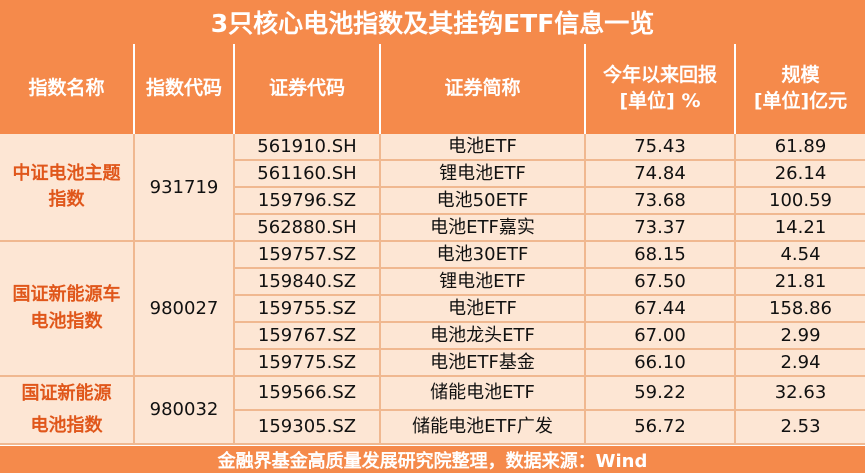  What do you see at coordinates (660, 336) in the screenshot?
I see `ytd-return-cell: 67.00` at bounding box center [660, 336].